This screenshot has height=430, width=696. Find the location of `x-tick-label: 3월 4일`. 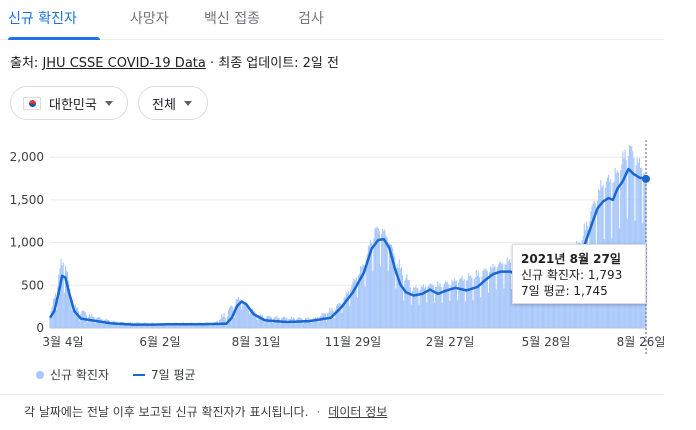

x-tick-label: 3월 4일 is located at coordinates (62, 342).